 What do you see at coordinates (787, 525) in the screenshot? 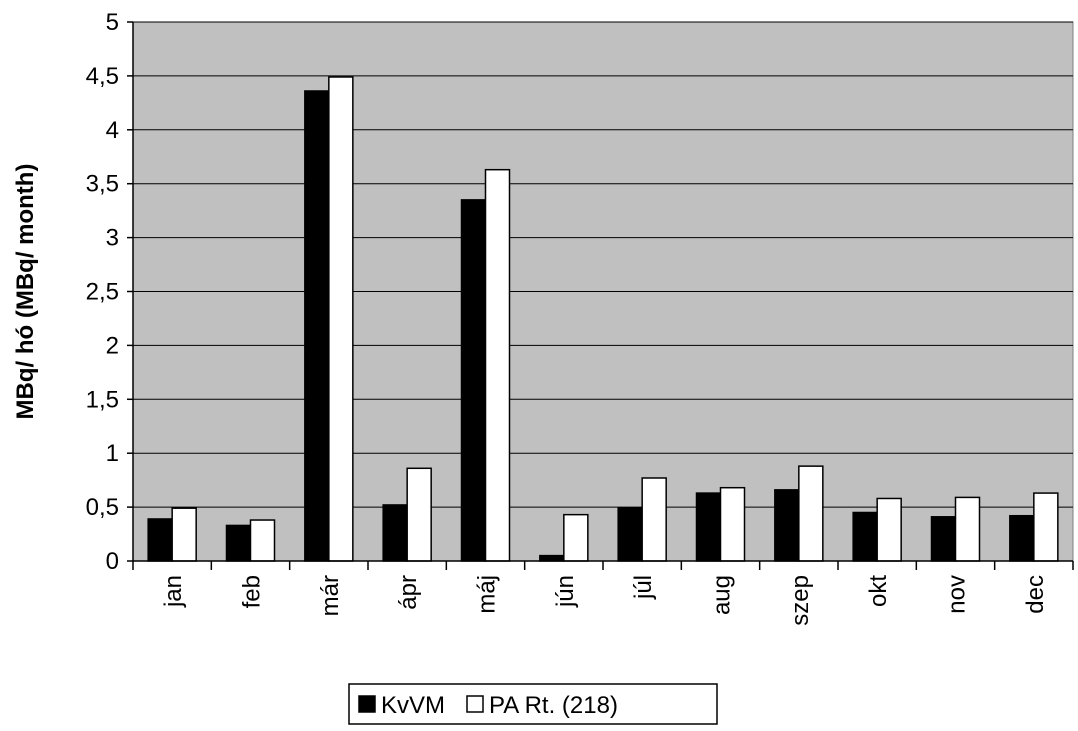
I see `bar-kvvm-szep` at bounding box center [787, 525].